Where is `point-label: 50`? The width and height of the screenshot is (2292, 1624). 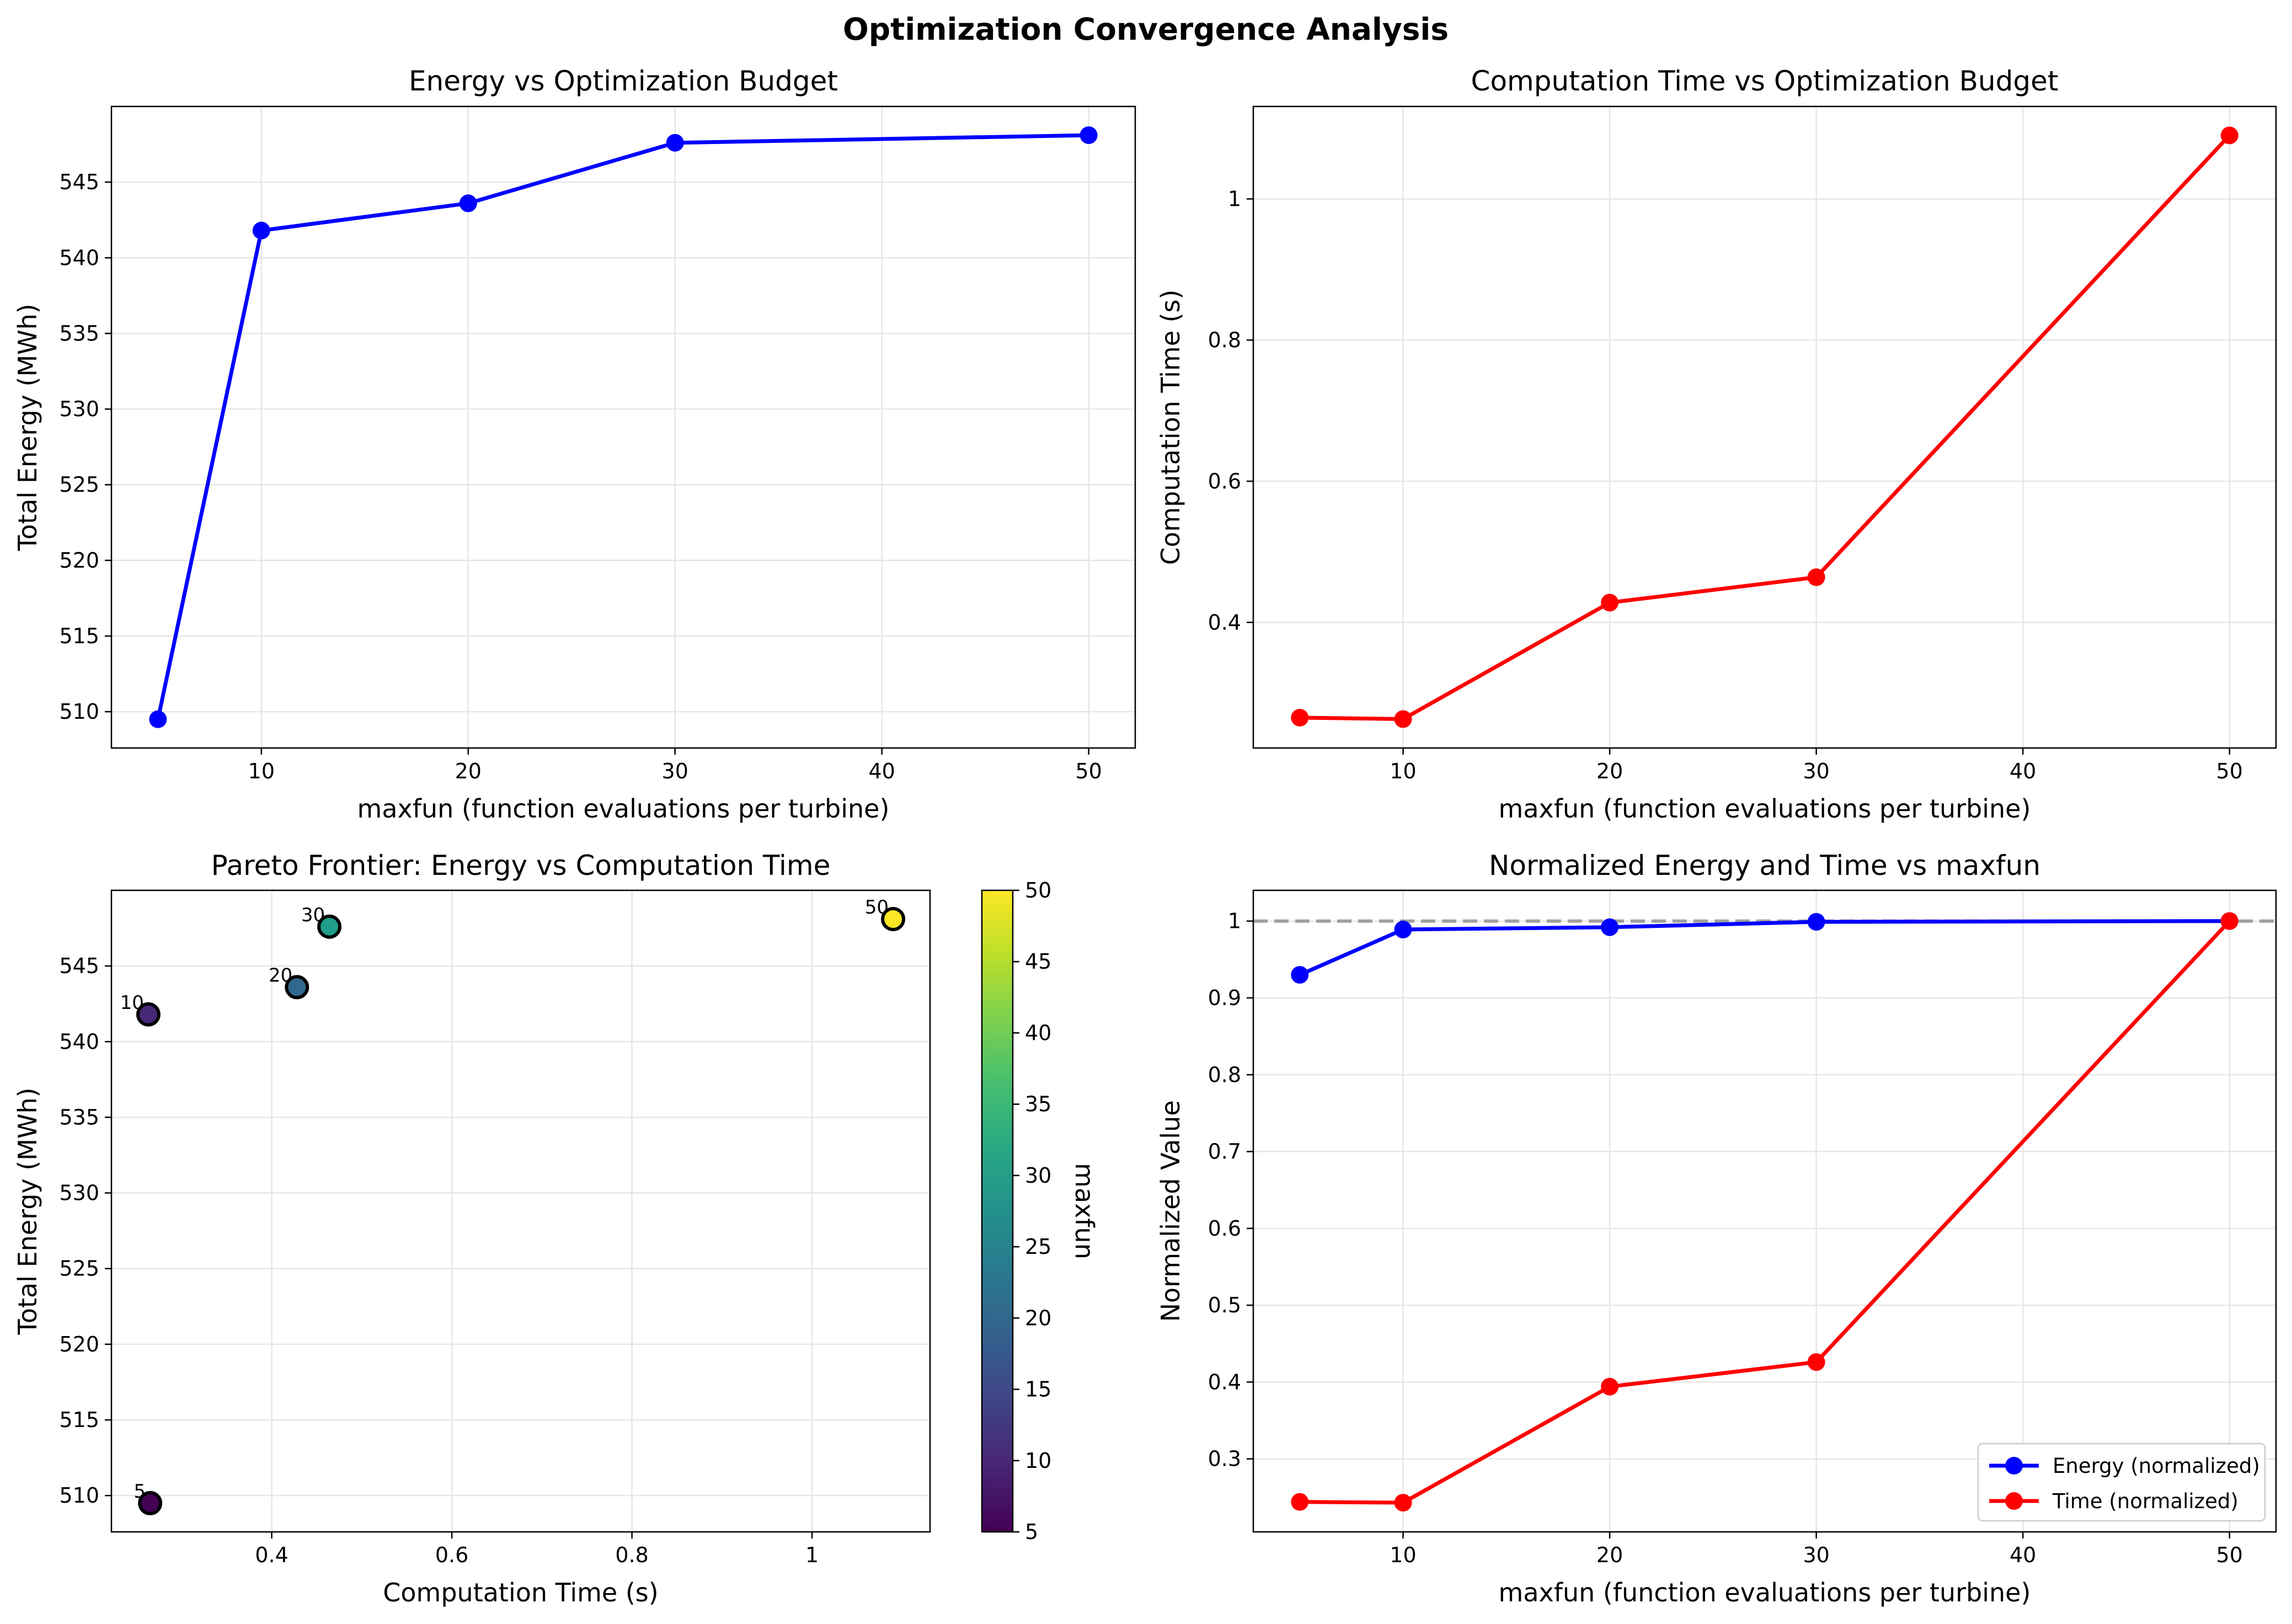 point-label: 50 is located at coordinates (877, 907).